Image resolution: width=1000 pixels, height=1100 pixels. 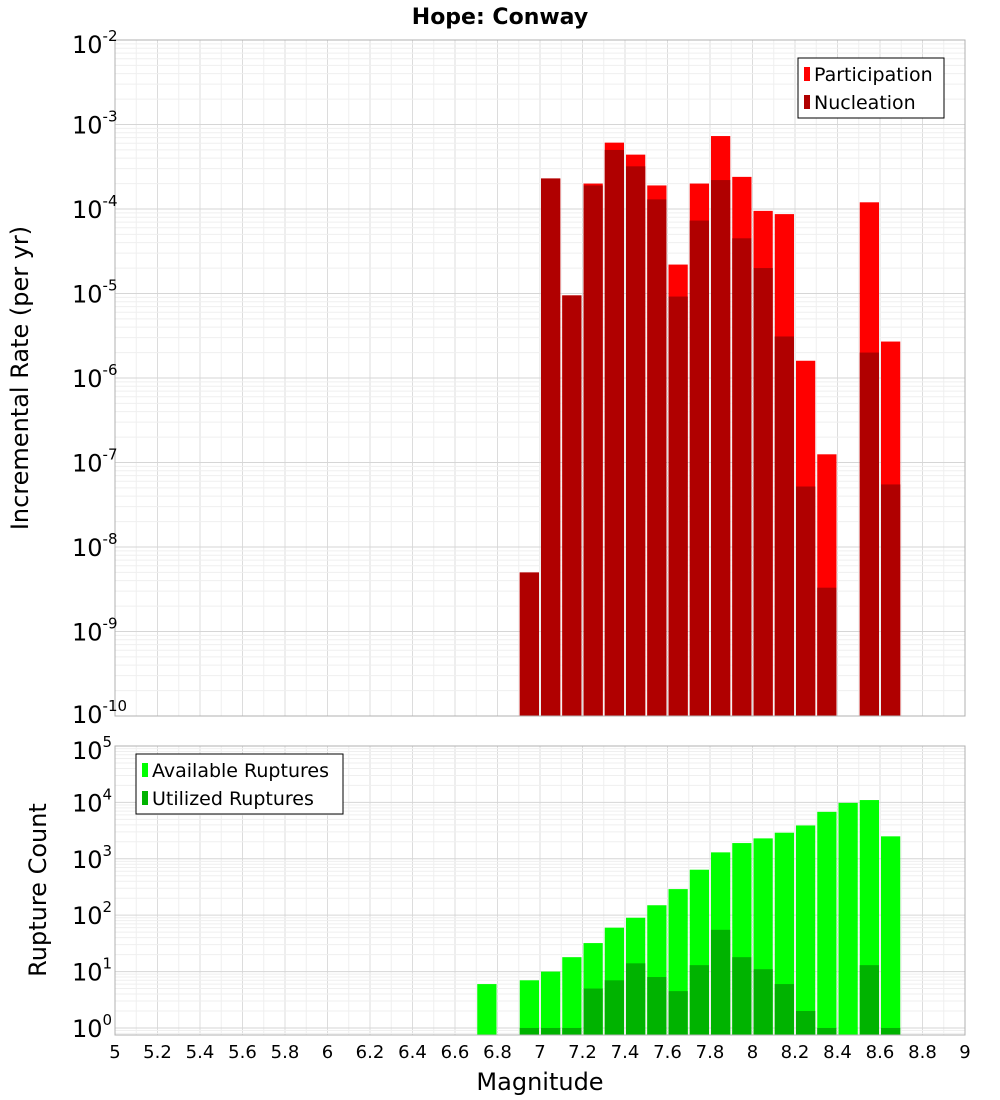 What do you see at coordinates (710, 1052) in the screenshot?
I see `x-tick-label: 7.8` at bounding box center [710, 1052].